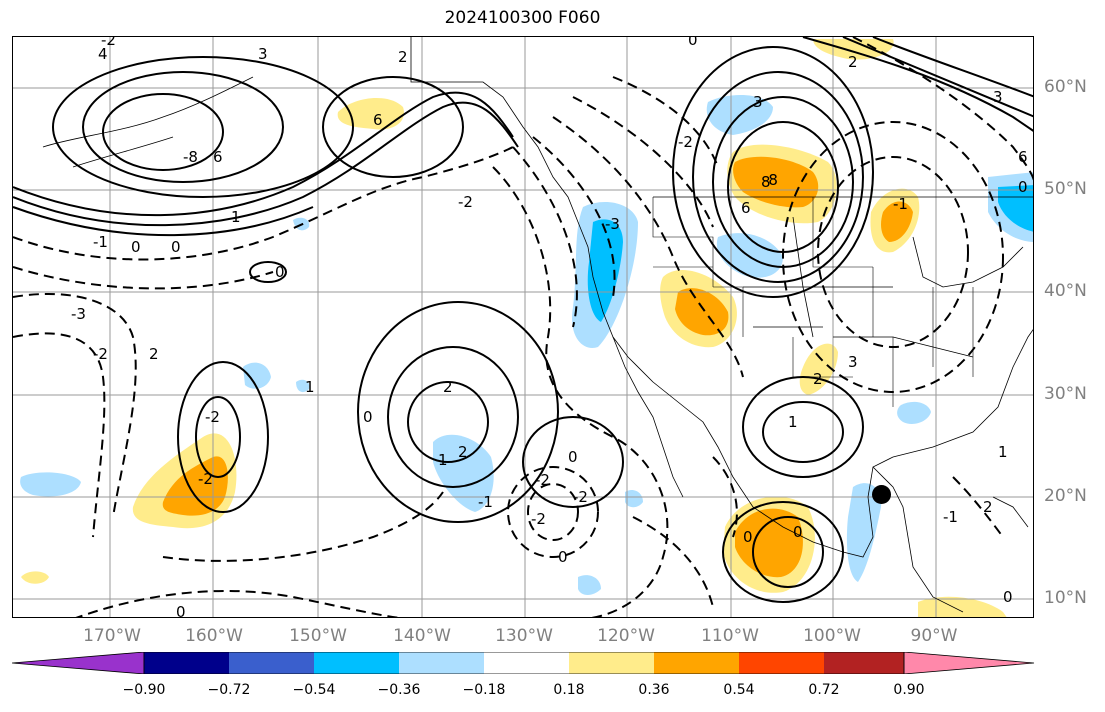 The image size is (1105, 712). I want to click on lat-label-30n: 30°N, so click(1065, 394).